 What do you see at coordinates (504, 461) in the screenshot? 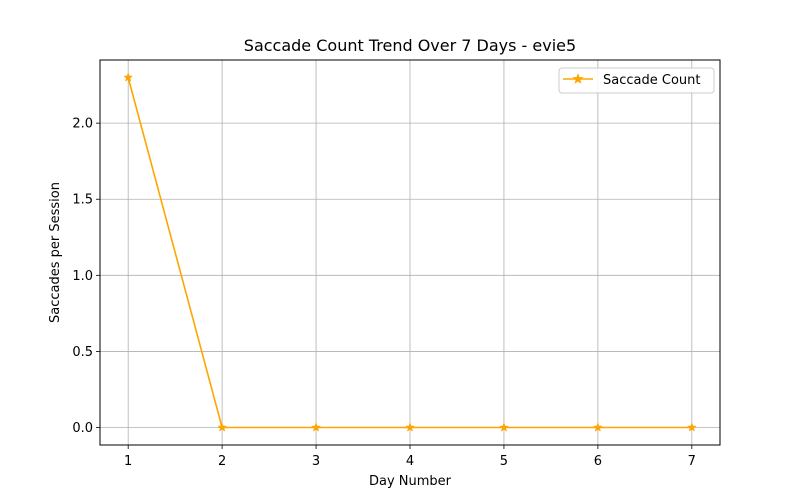
I see `x-tick-label: 5` at bounding box center [504, 461].